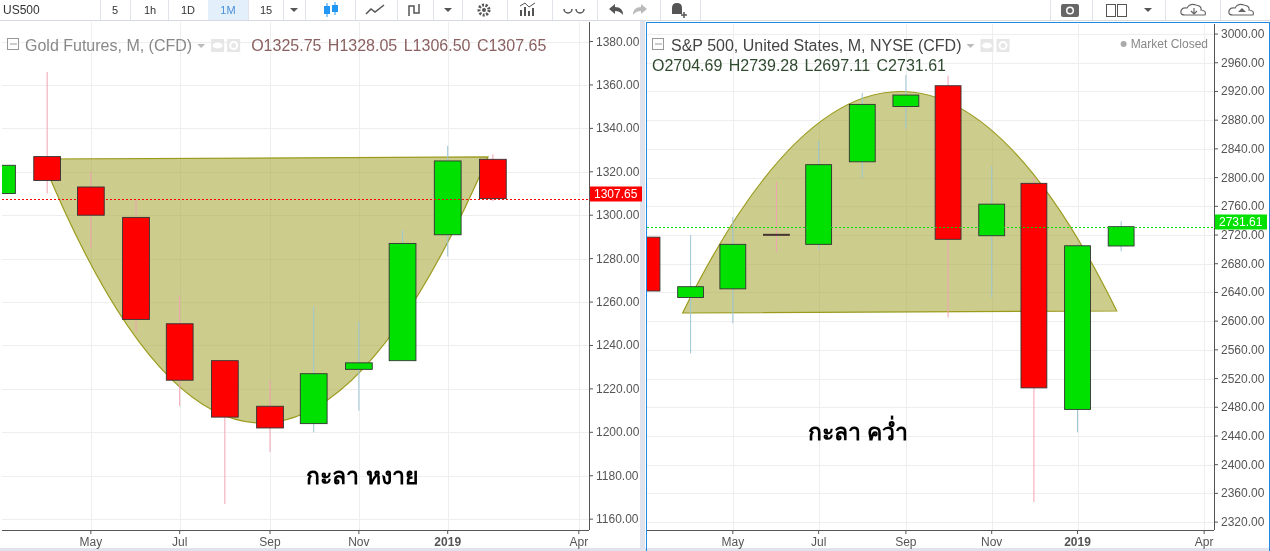 This screenshot has width=1270, height=551. Describe the element at coordinates (617, 475) in the screenshot. I see `y-tick-label: 1180.00` at that location.